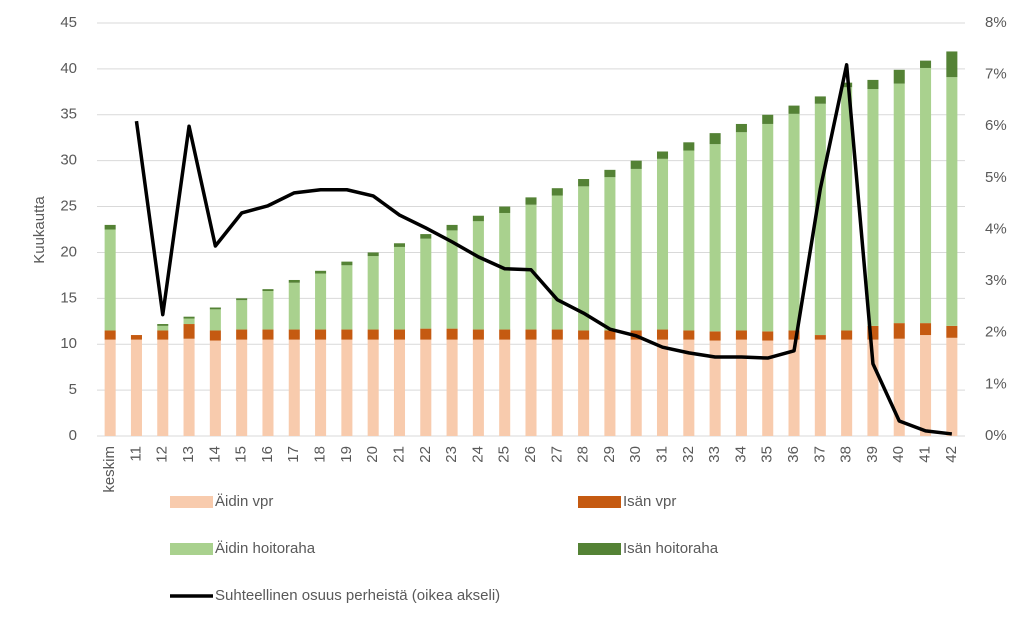 The height and width of the screenshot is (637, 1024). Describe the element at coordinates (609, 454) in the screenshot. I see `x-tick-label: 29` at that location.